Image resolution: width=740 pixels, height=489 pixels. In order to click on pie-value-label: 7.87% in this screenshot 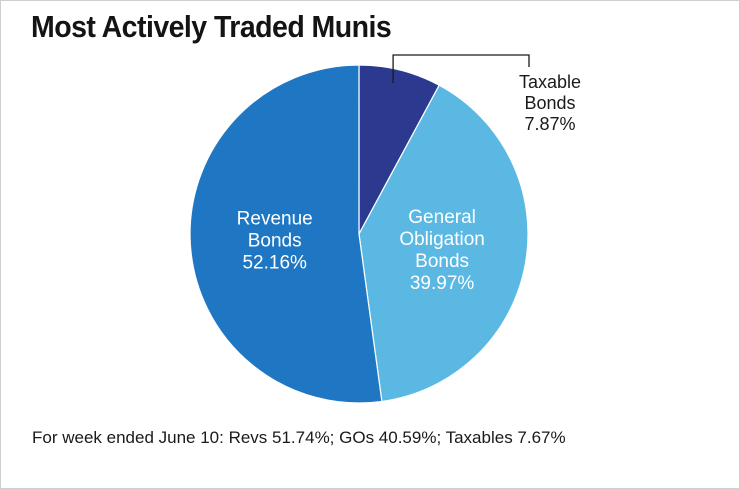, I will do `click(549, 124)`.